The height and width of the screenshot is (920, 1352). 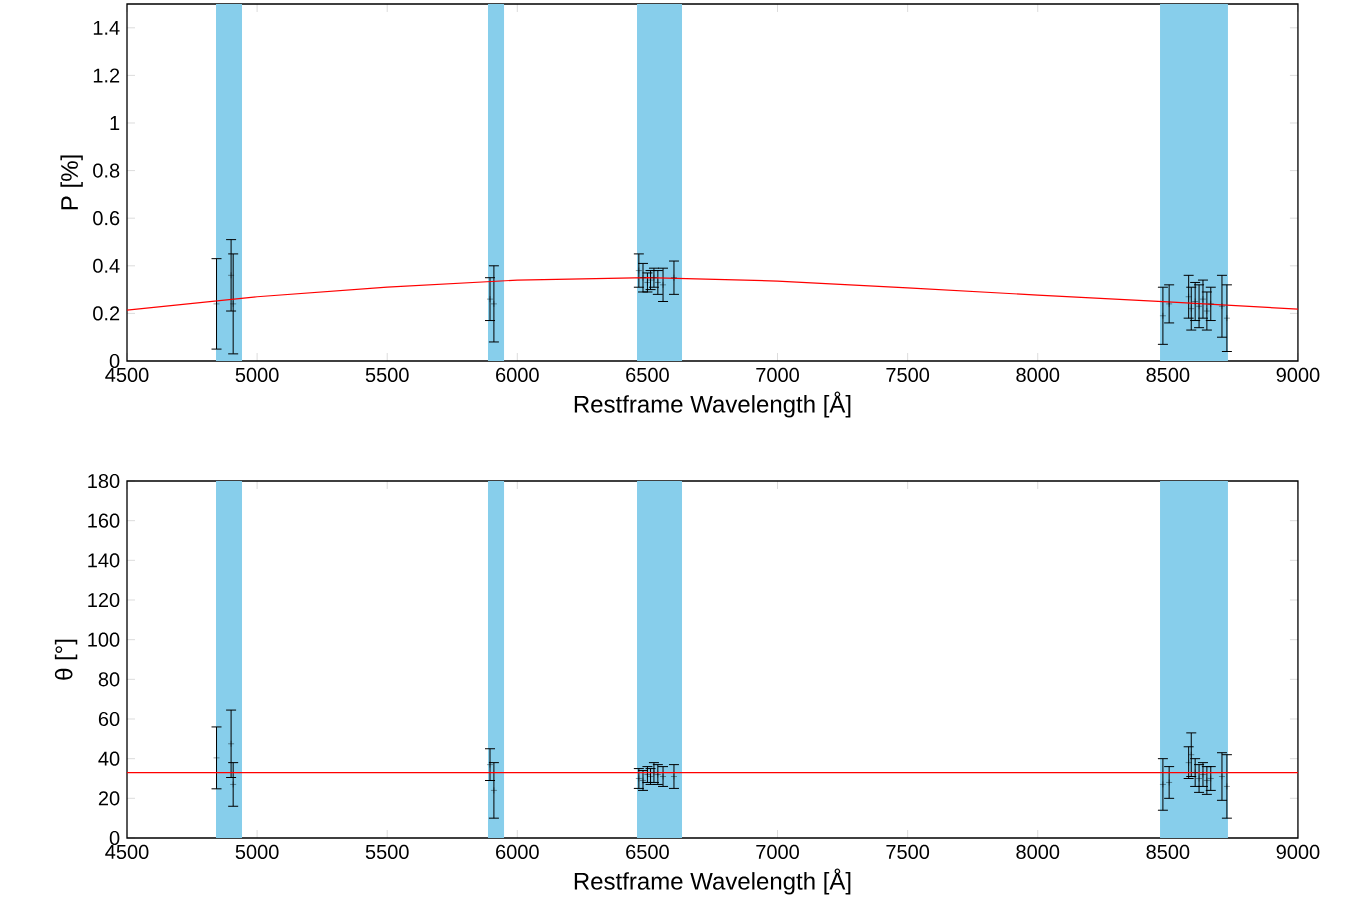 What do you see at coordinates (104, 560) in the screenshot?
I see `y-tick-label: 140` at bounding box center [104, 560].